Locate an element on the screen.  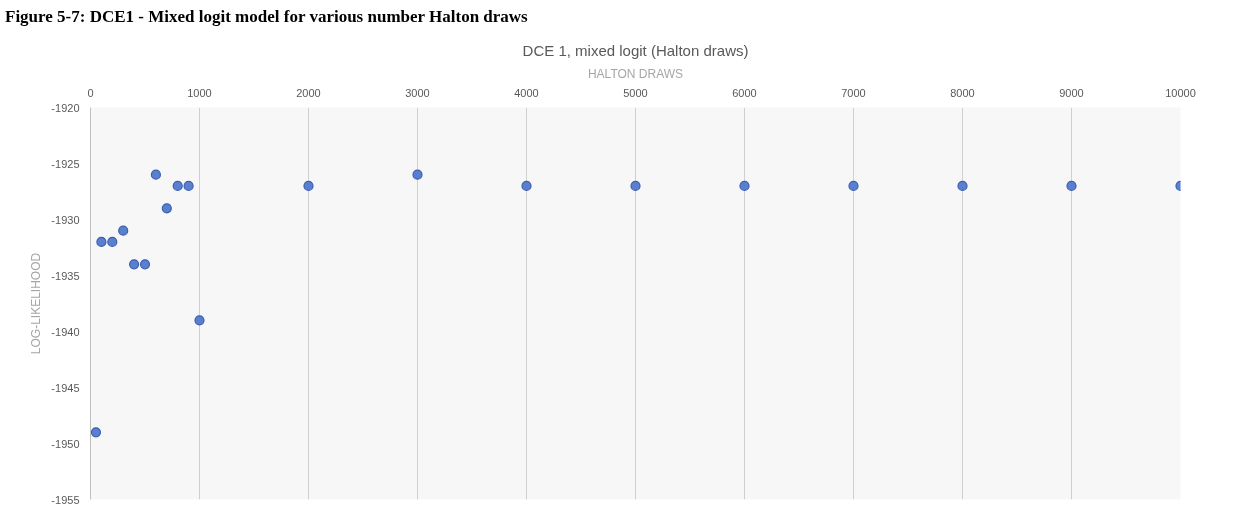
x-tick-label: 8000 is located at coordinates (962, 92).